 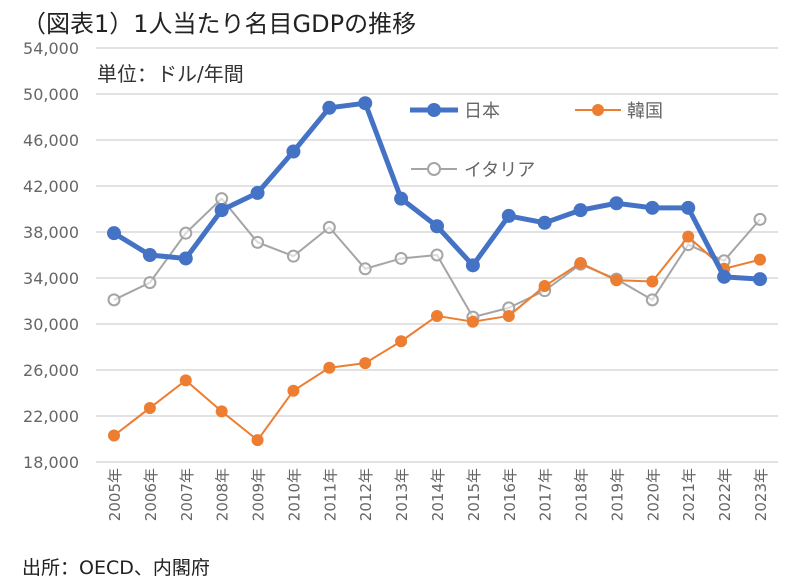 What do you see at coordinates (330, 494) in the screenshot?
I see `x-tick-label: 2011年` at bounding box center [330, 494].